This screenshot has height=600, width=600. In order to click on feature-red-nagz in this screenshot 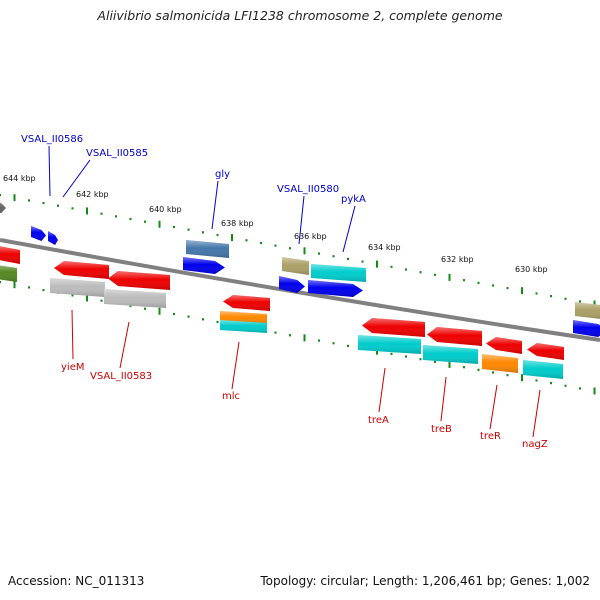, I will do `click(545, 351)`.